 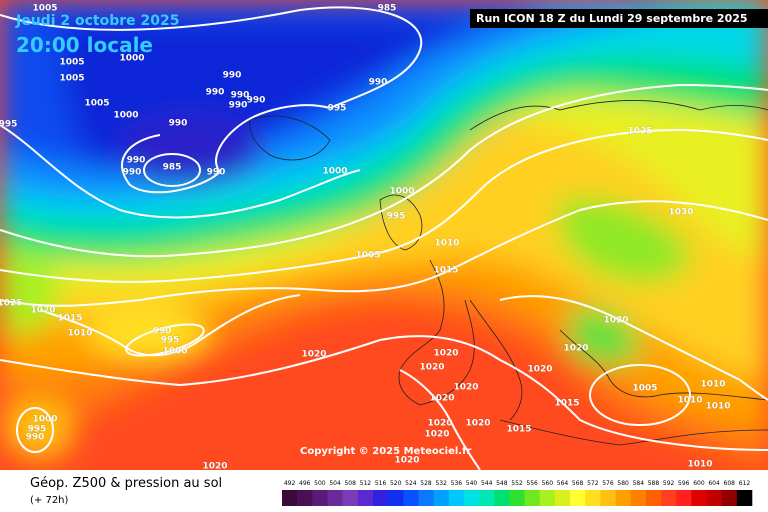 What do you see at coordinates (487, 483) in the screenshot?
I see `colorbar-label: 544` at bounding box center [487, 483].